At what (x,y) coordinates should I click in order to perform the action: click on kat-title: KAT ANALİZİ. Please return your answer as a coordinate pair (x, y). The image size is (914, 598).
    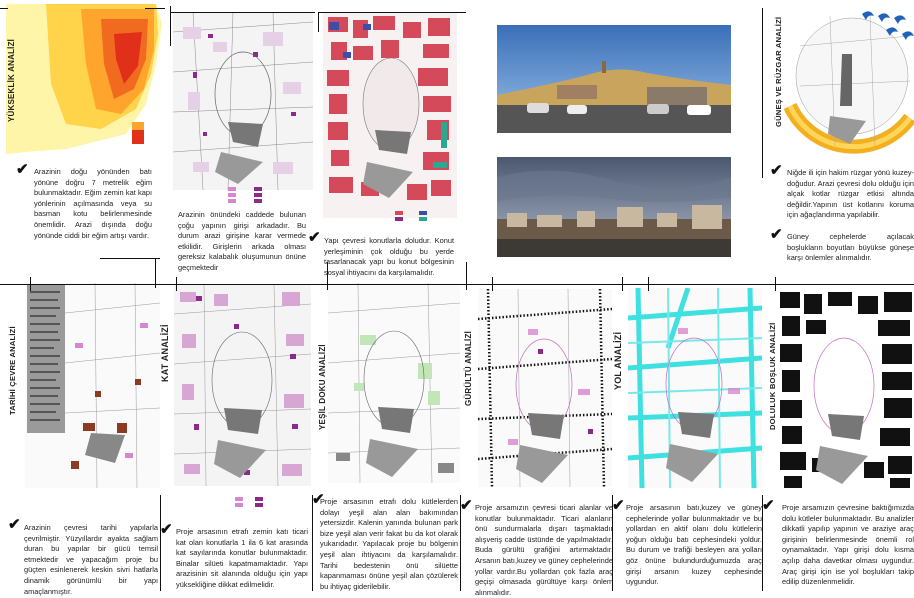
    Looking at the image, I should click on (165, 353).